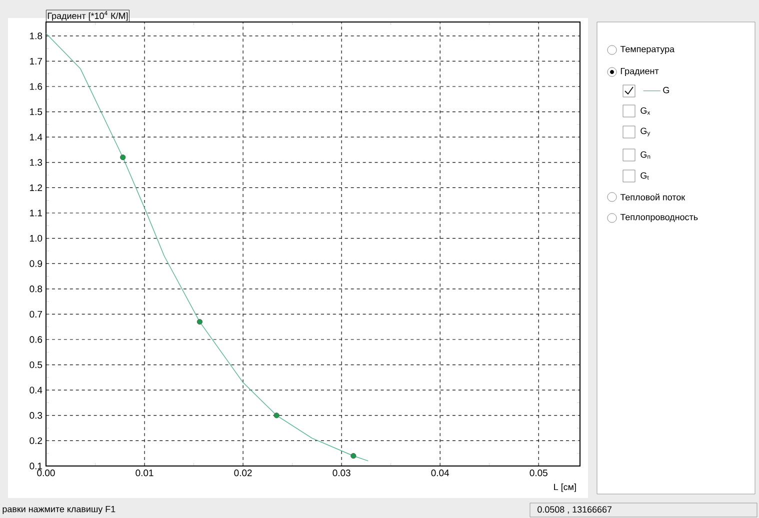 The height and width of the screenshot is (518, 759). I want to click on text: Градиент, so click(639, 72).